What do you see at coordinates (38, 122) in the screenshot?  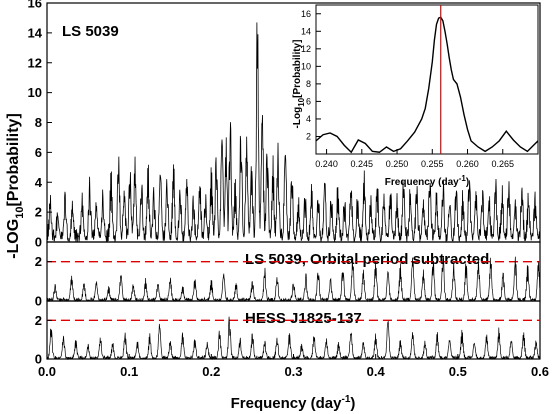 I see `top-panel-y-tick-label: 8` at bounding box center [38, 122].